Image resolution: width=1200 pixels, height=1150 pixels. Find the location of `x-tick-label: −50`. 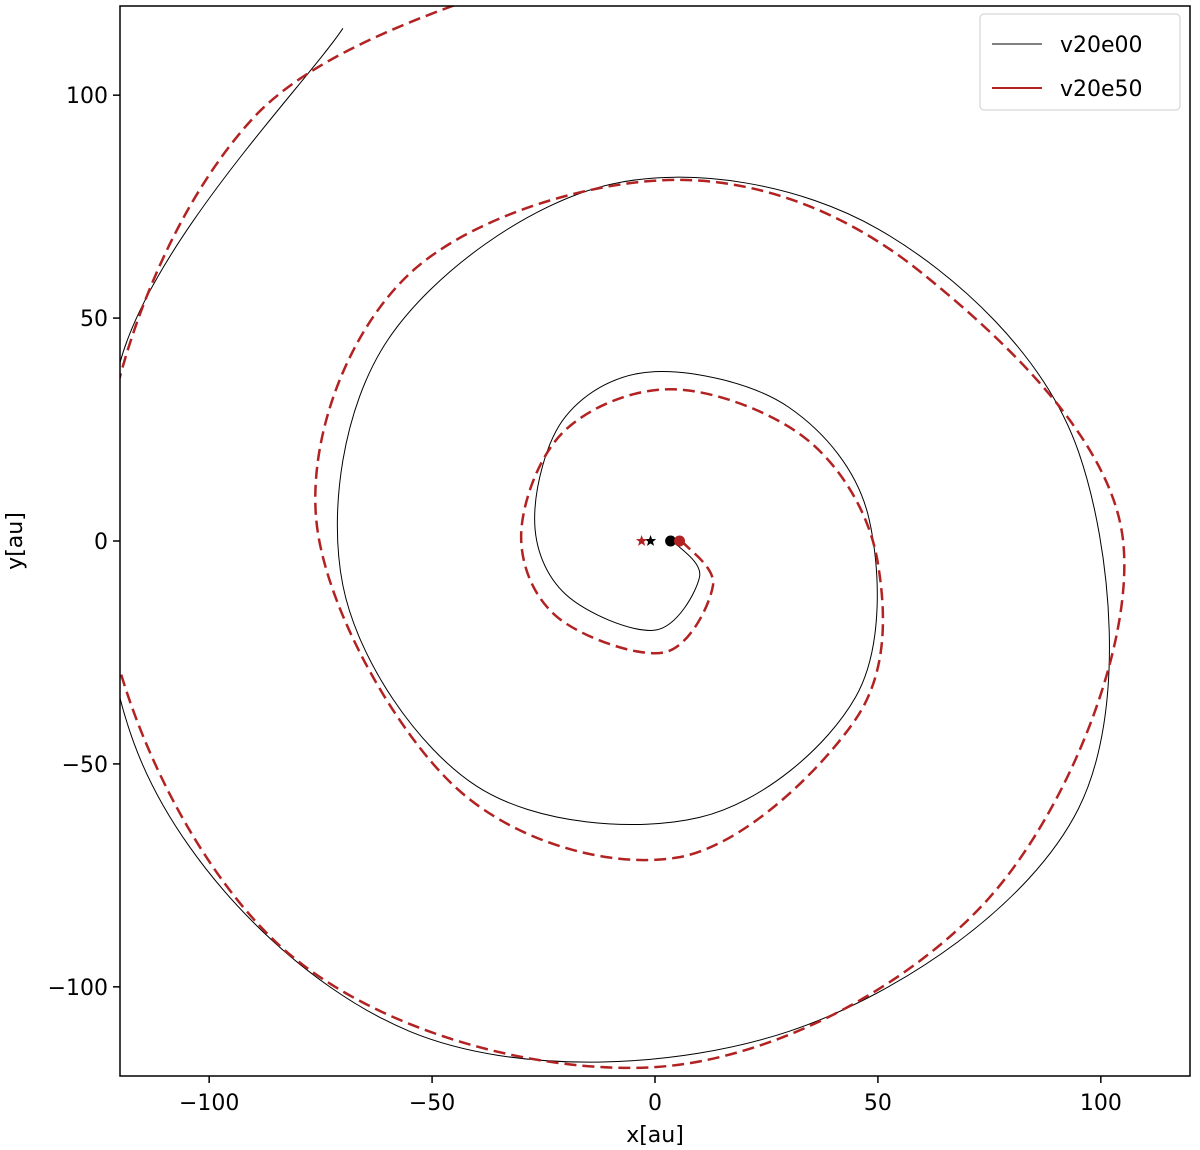

x-tick-label: −50 is located at coordinates (432, 1103).